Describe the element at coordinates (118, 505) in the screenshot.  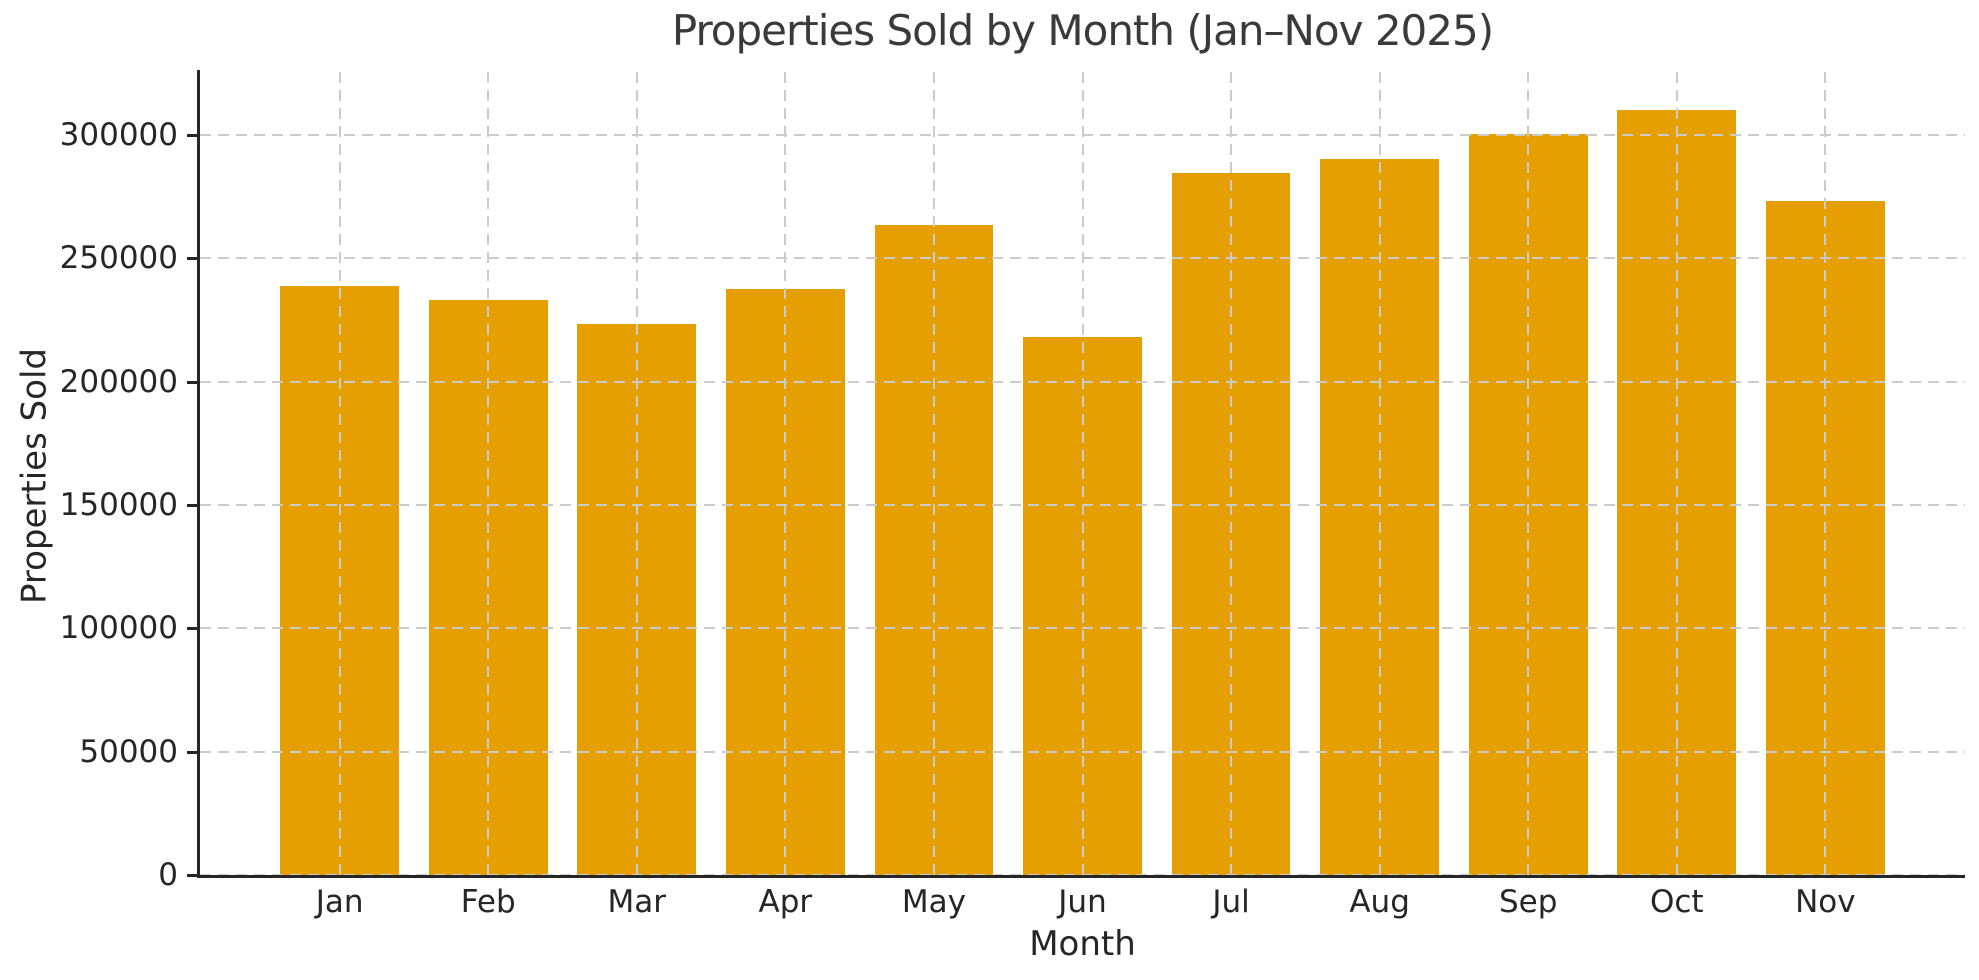
I see `y-tick-label: 150000` at that location.